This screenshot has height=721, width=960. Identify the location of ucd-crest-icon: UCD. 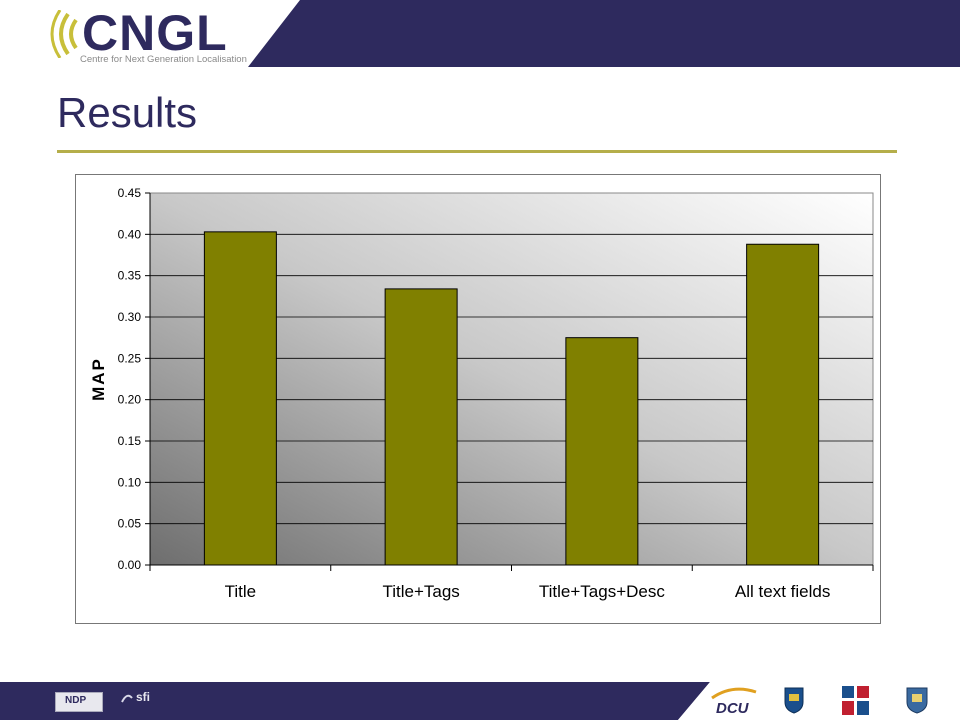
(794, 700).